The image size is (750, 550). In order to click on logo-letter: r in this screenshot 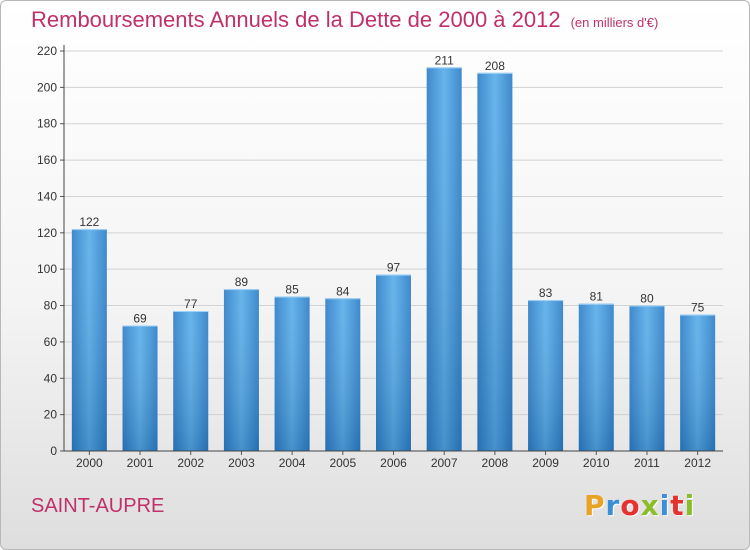, I will do `click(613, 505)`.